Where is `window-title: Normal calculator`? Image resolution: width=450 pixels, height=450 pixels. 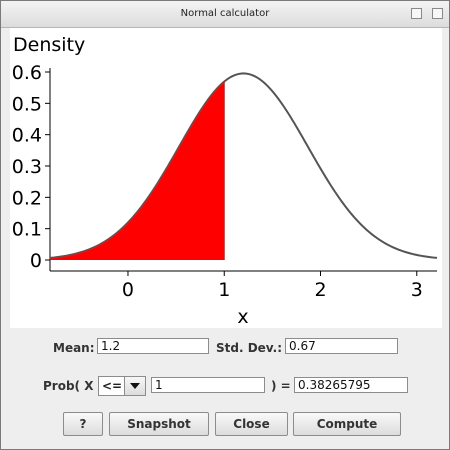
window-title: Normal calculator is located at coordinates (225, 13).